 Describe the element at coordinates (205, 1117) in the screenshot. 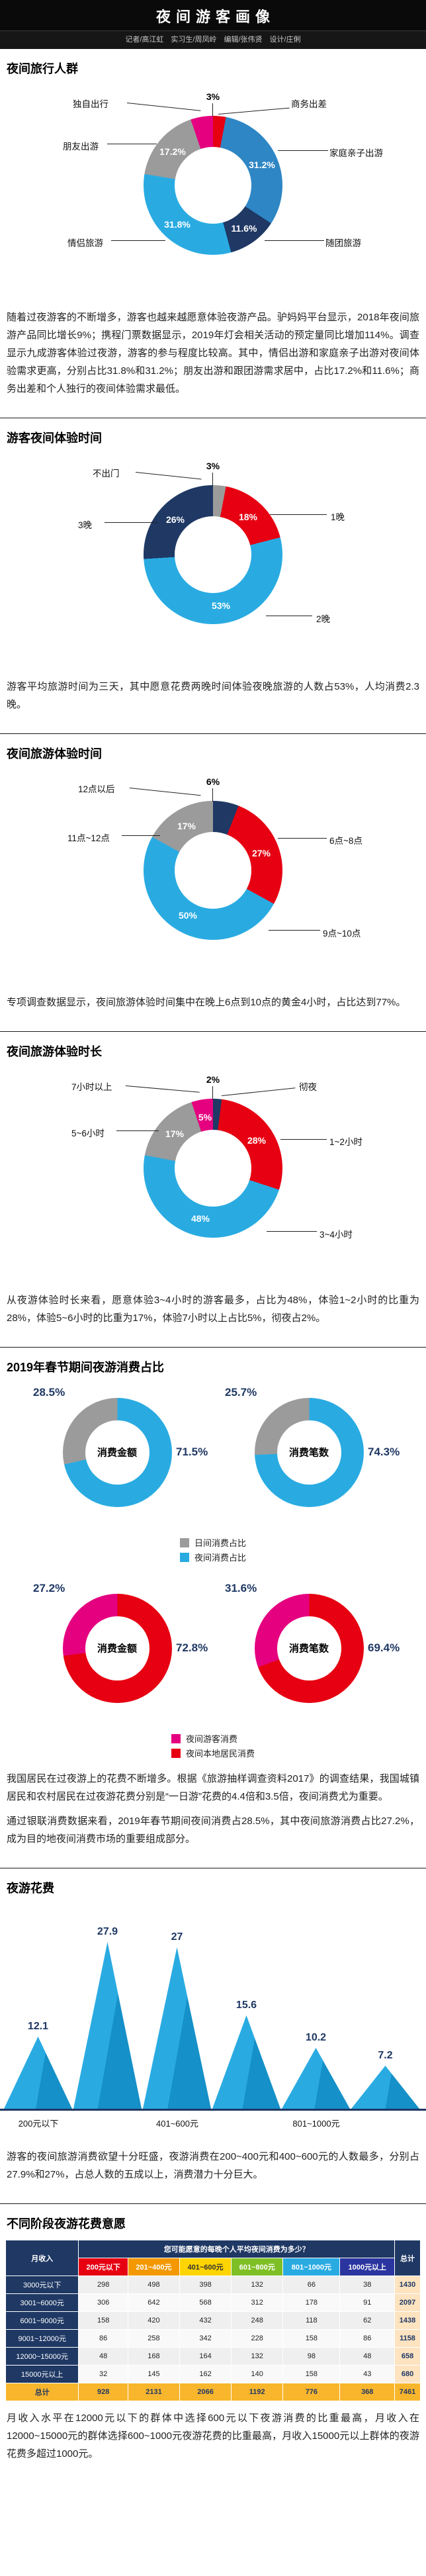

I see `segment-pct: 5%` at that location.